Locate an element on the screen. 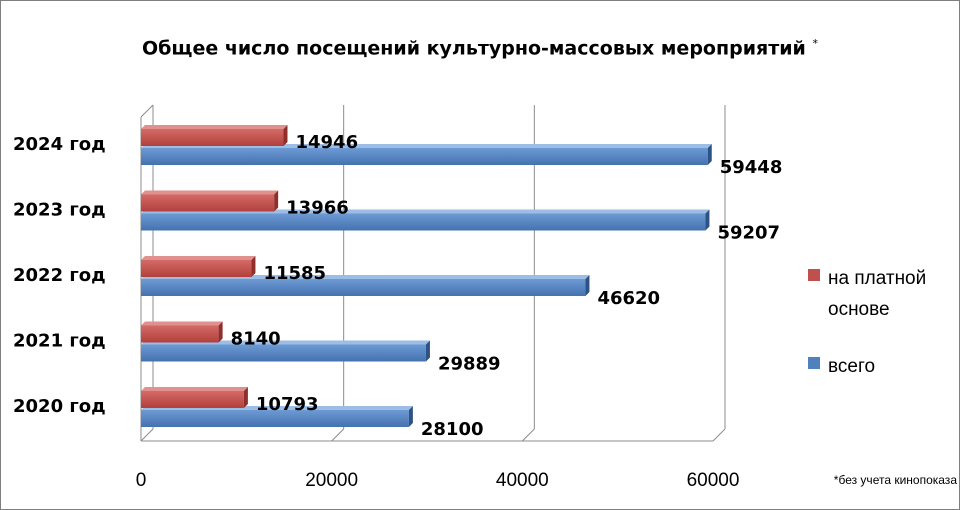 This screenshot has width=960, height=510. legend-label-paid-2: основе is located at coordinates (859, 309).